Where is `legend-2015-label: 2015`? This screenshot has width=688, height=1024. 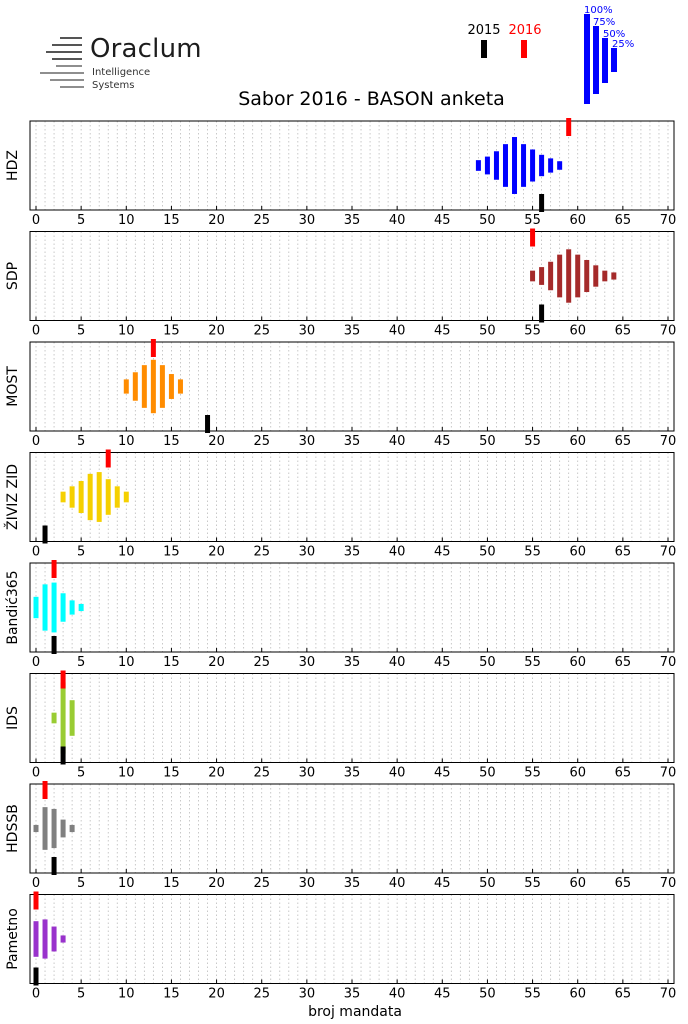
legend-2015-label: 2015 is located at coordinates (483, 30).